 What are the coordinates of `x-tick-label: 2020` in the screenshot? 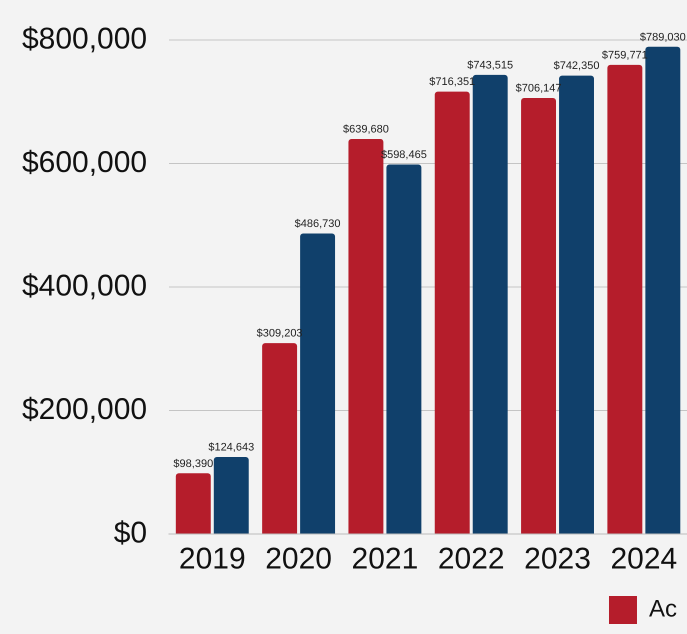 It's located at (298, 559).